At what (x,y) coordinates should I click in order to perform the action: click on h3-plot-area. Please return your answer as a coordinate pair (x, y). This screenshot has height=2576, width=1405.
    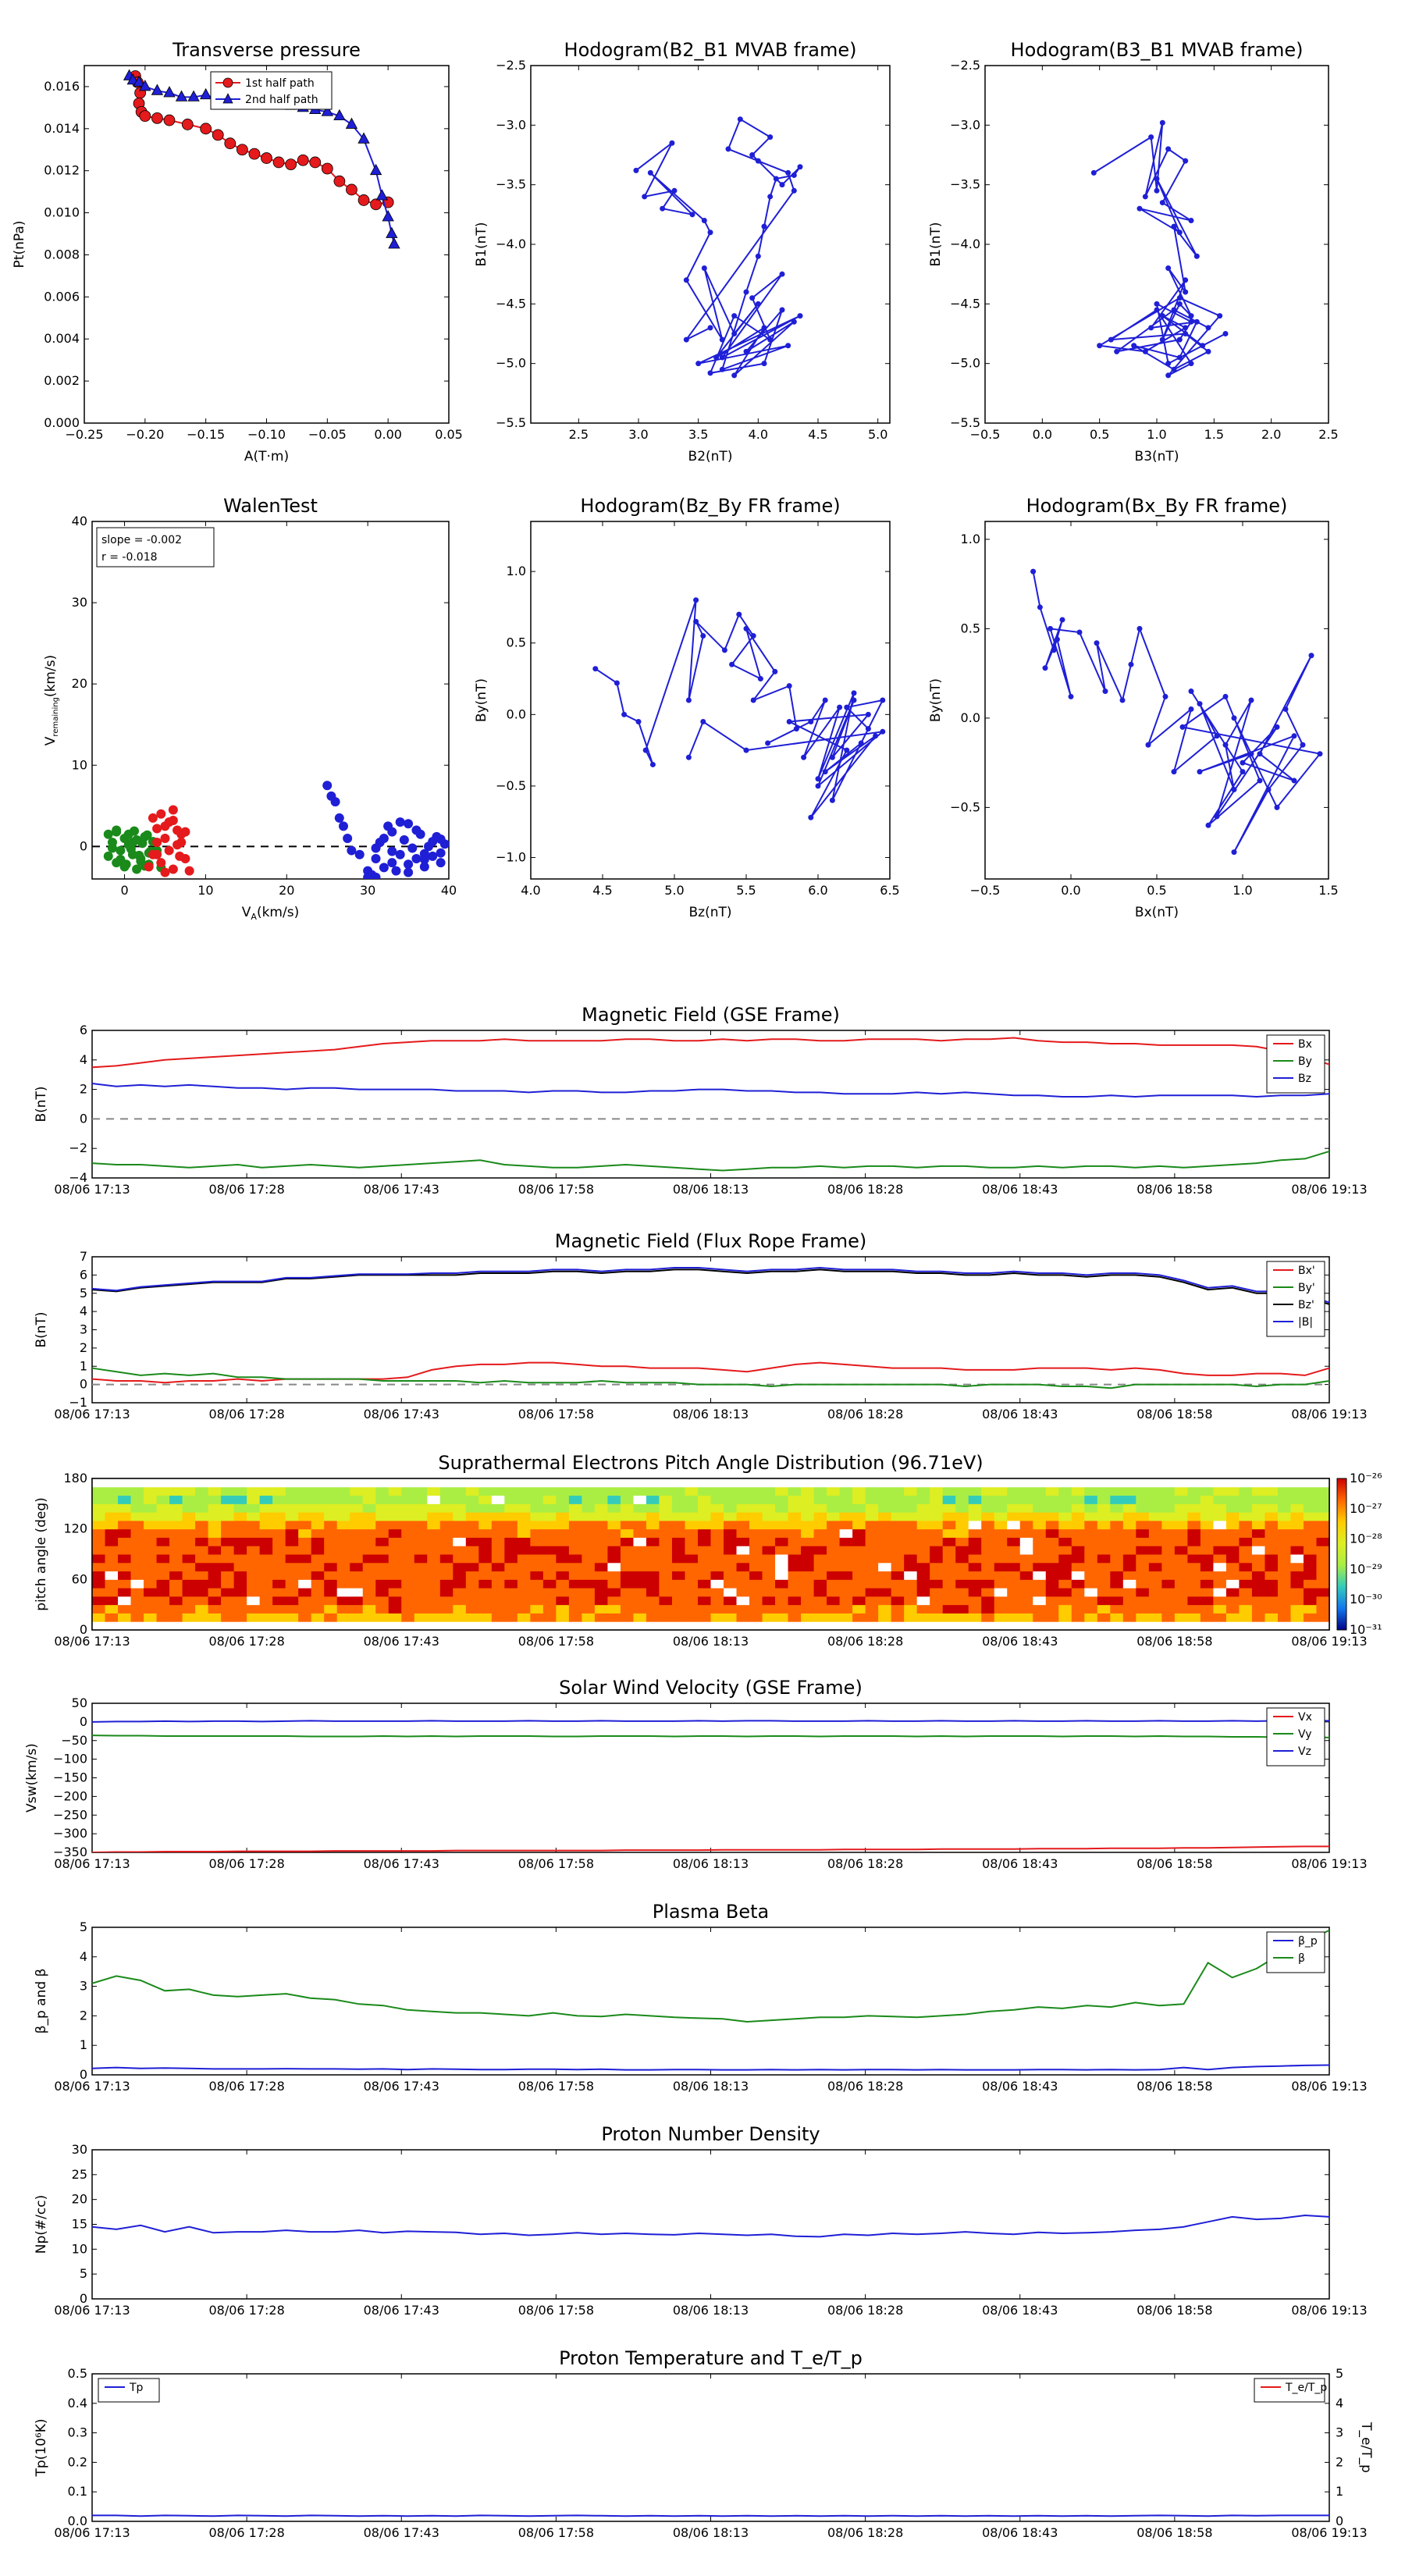
    Looking at the image, I should click on (739, 708).